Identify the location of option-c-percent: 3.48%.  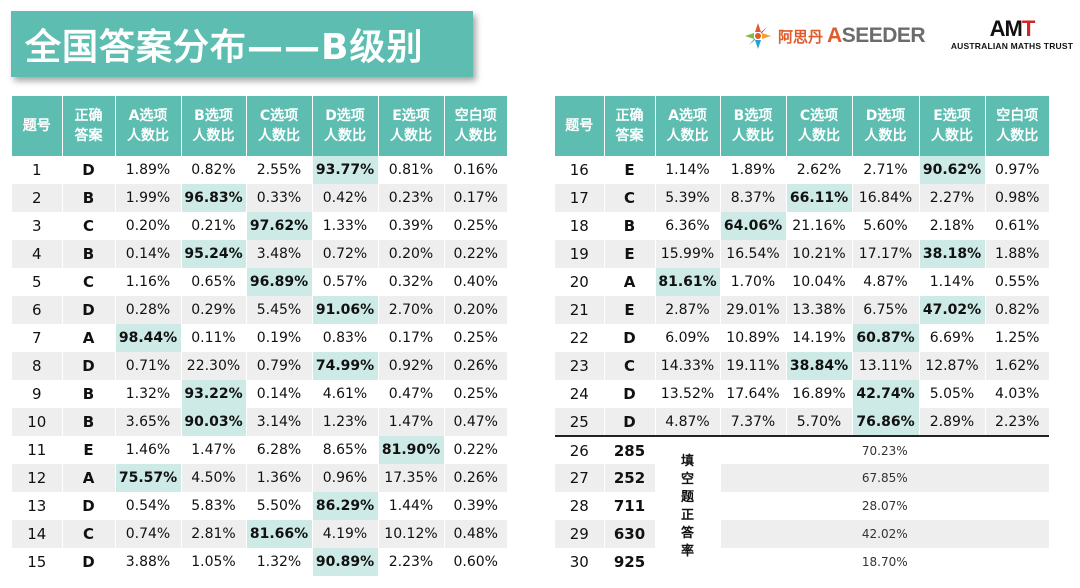
(279, 254).